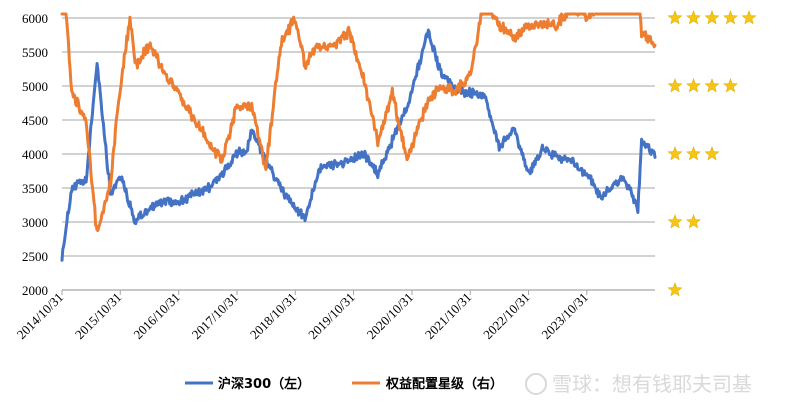 The width and height of the screenshot is (800, 407). What do you see at coordinates (35, 52) in the screenshot?
I see `y-tick-label: 5500` at bounding box center [35, 52].